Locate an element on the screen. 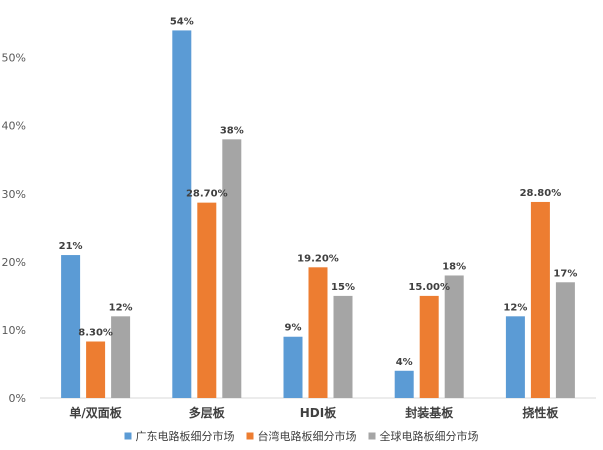  data-label: 38% is located at coordinates (232, 130).